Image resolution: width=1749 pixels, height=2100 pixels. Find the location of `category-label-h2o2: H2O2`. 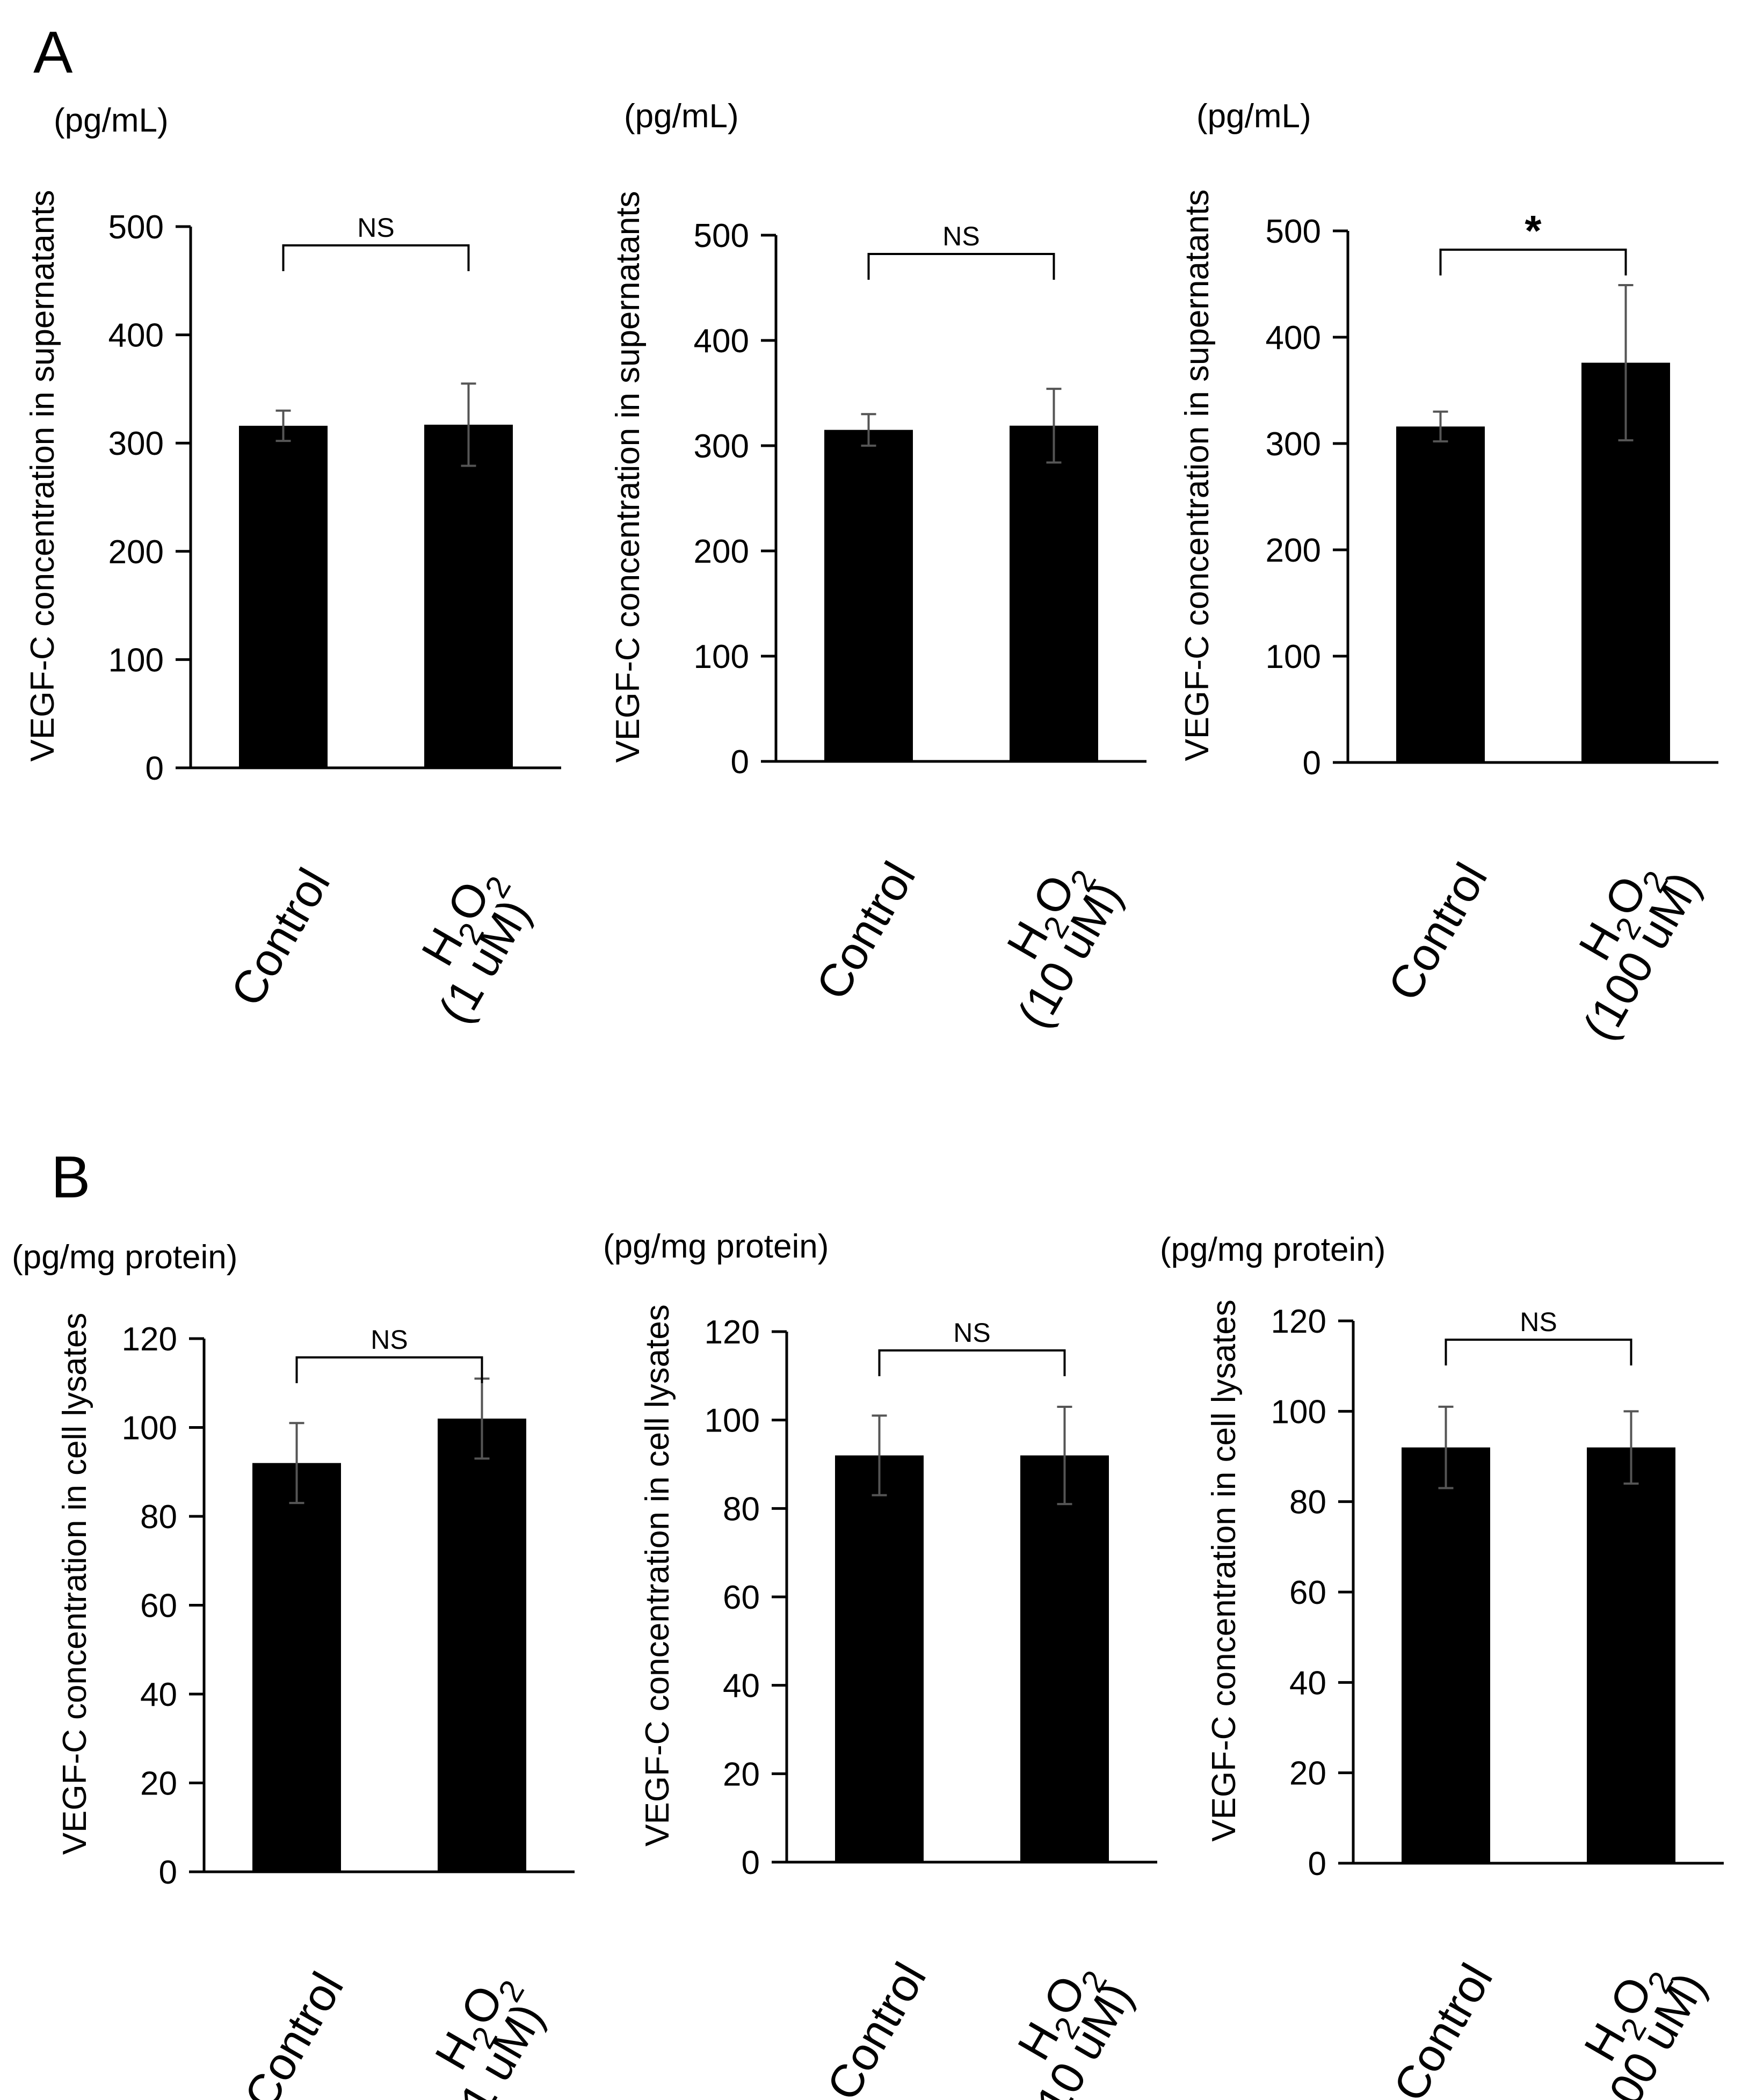

category-label-h2o2: H2O2 is located at coordinates (1061, 2013).